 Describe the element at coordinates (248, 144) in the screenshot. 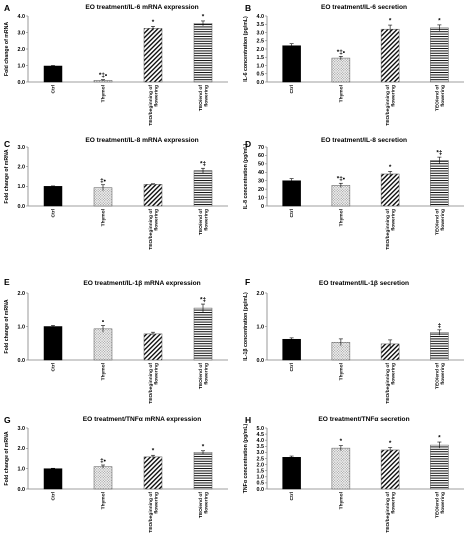

I see `panel-letter: D` at that location.